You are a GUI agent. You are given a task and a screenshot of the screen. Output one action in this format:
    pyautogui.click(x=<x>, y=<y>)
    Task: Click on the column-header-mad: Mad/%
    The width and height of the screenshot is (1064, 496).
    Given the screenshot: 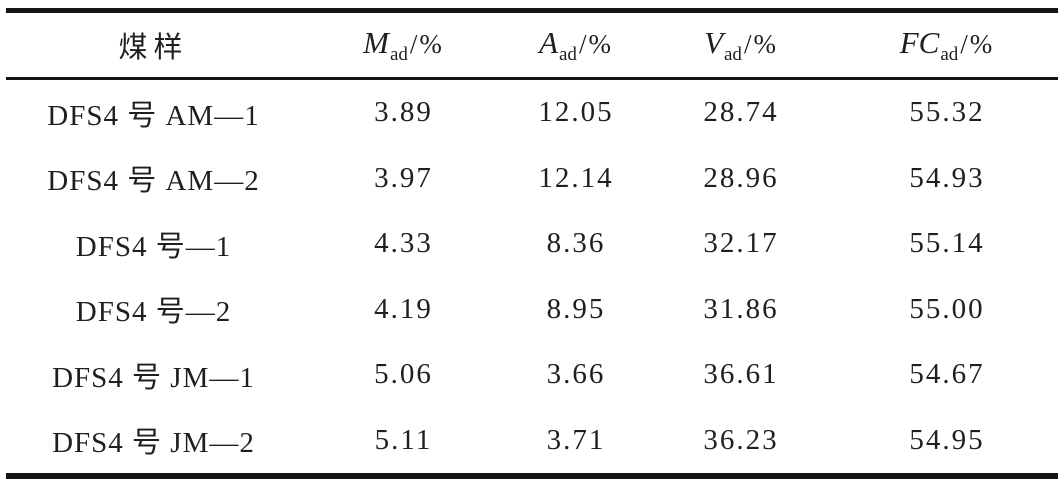 What is the action you would take?
    pyautogui.click(x=403, y=45)
    